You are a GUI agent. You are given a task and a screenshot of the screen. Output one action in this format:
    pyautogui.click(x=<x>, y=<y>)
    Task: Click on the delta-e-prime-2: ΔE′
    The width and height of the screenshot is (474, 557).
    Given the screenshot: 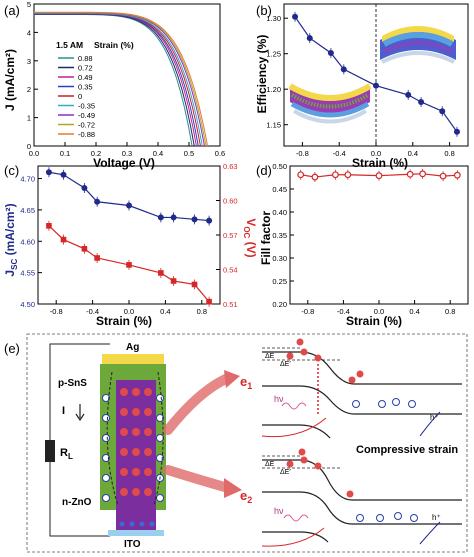 What is the action you would take?
    pyautogui.click(x=285, y=472)
    